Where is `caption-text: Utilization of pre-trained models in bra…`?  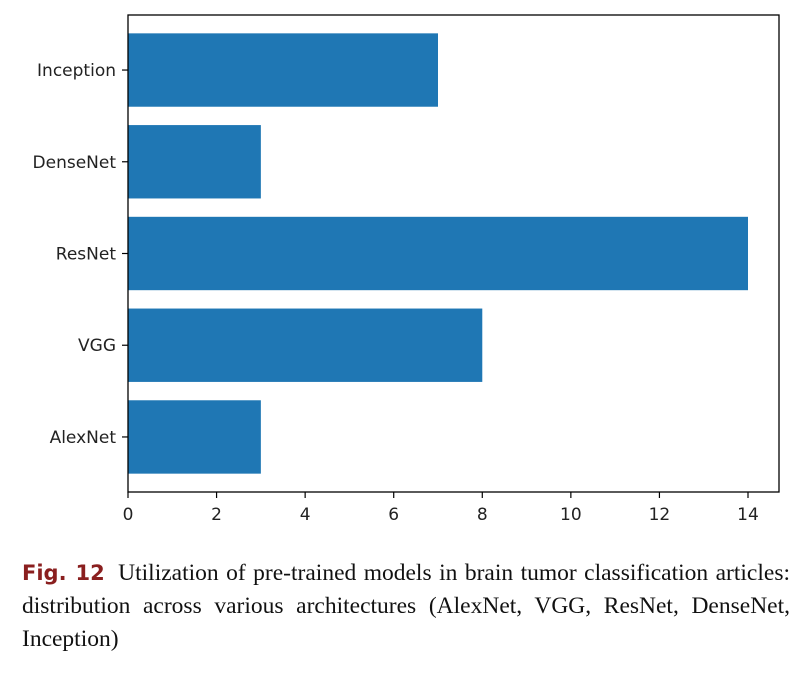 caption-text: Utilization of pre-trained models in bra… is located at coordinates (406, 606).